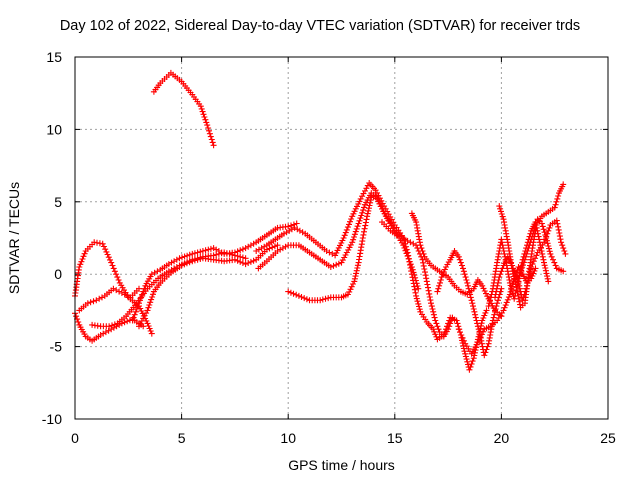  Describe the element at coordinates (288, 438) in the screenshot. I see `x-tick-label: 10` at that location.